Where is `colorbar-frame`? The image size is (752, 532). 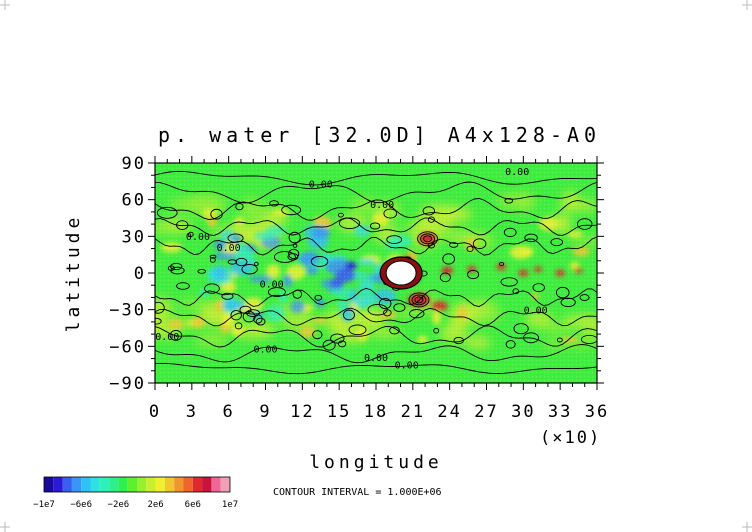
colorbar-frame is located at coordinates (137, 484).